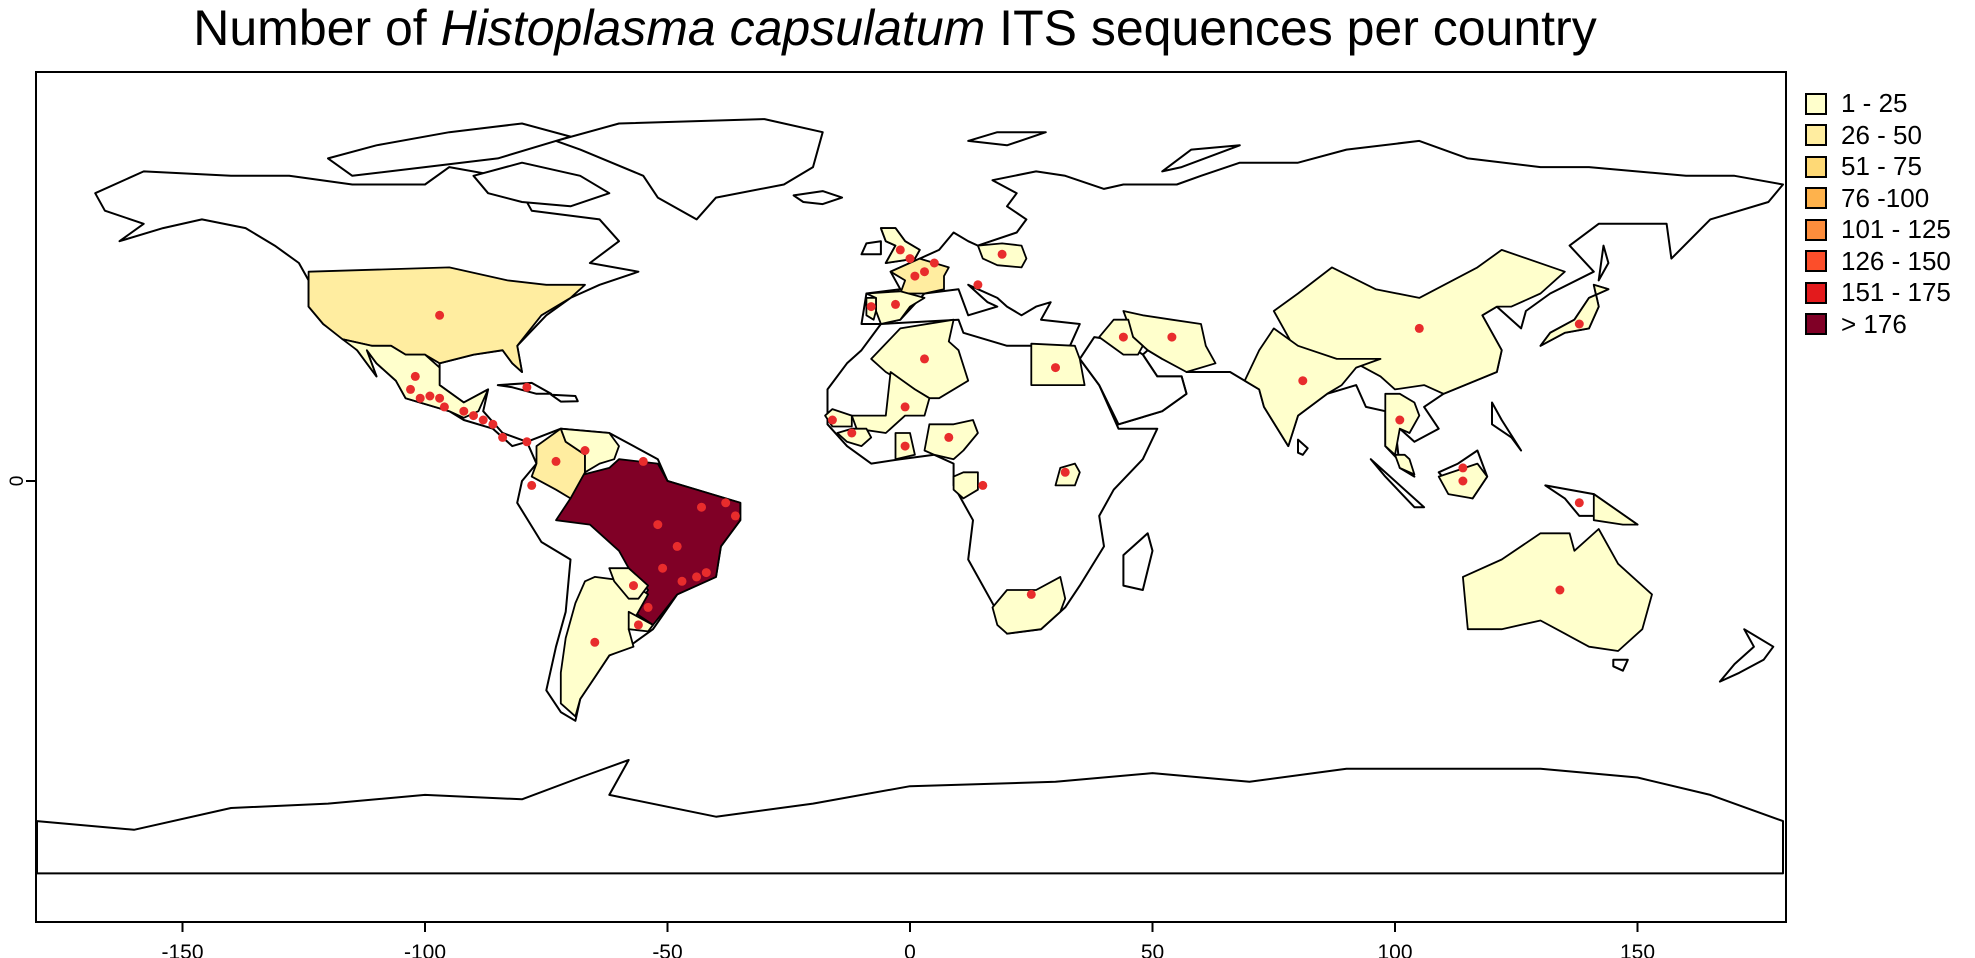  Describe the element at coordinates (713, 28) in the screenshot. I see `species-name: Histoplasma capsulatum` at that location.